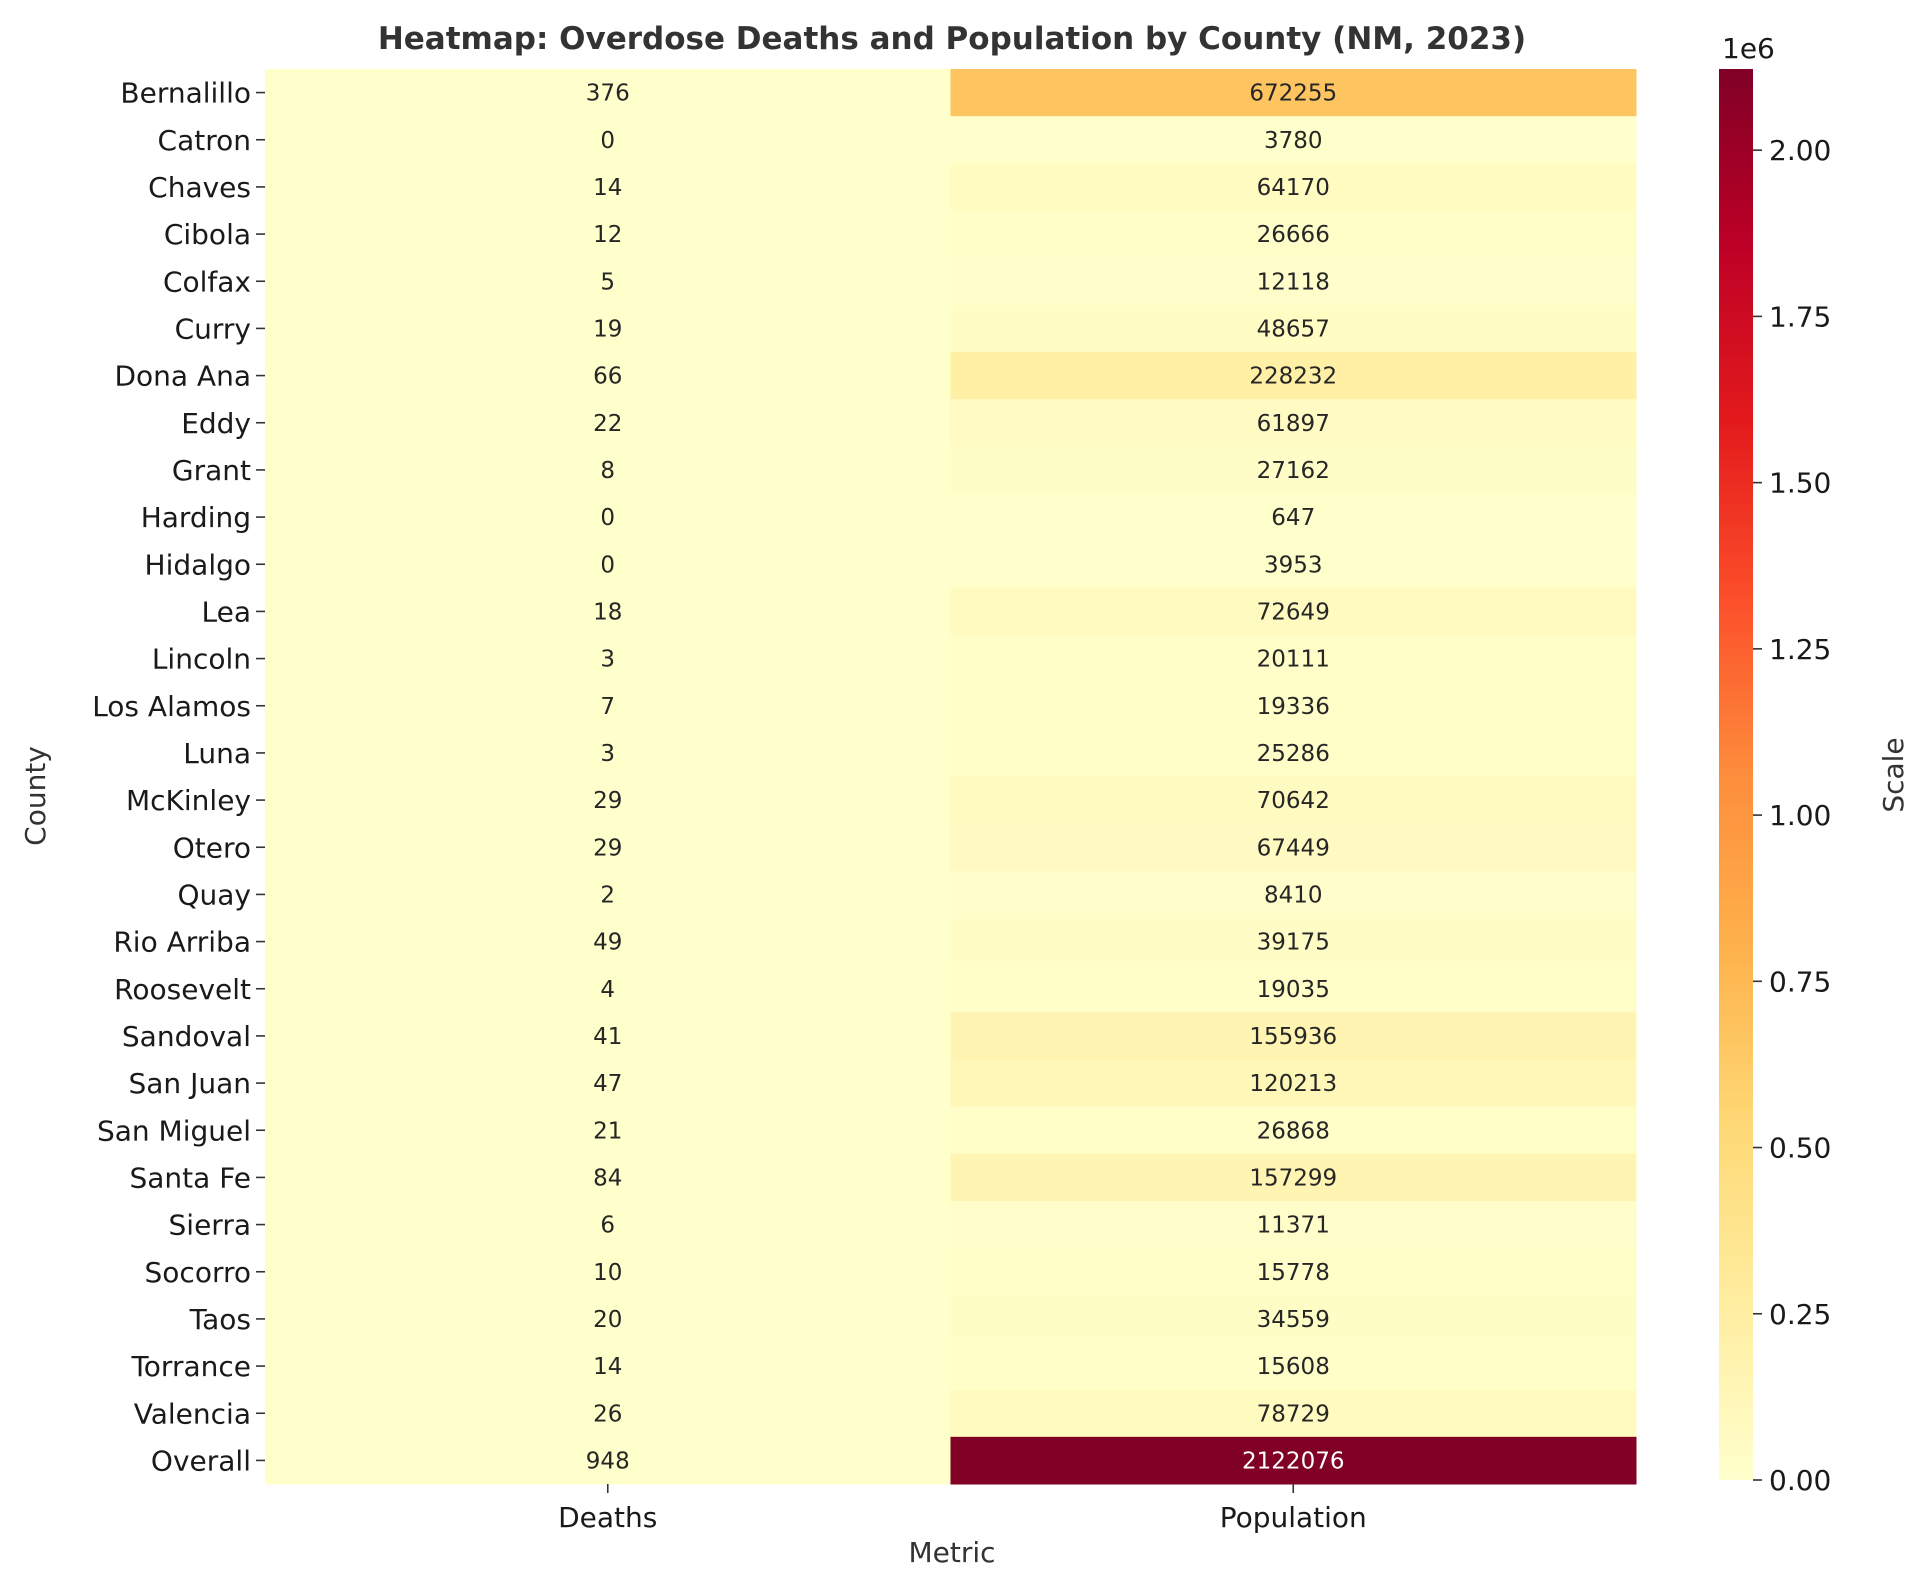 The height and width of the screenshot is (1585, 1924). Describe the element at coordinates (207, 234) in the screenshot. I see `row-tick-label: Cibola` at that location.